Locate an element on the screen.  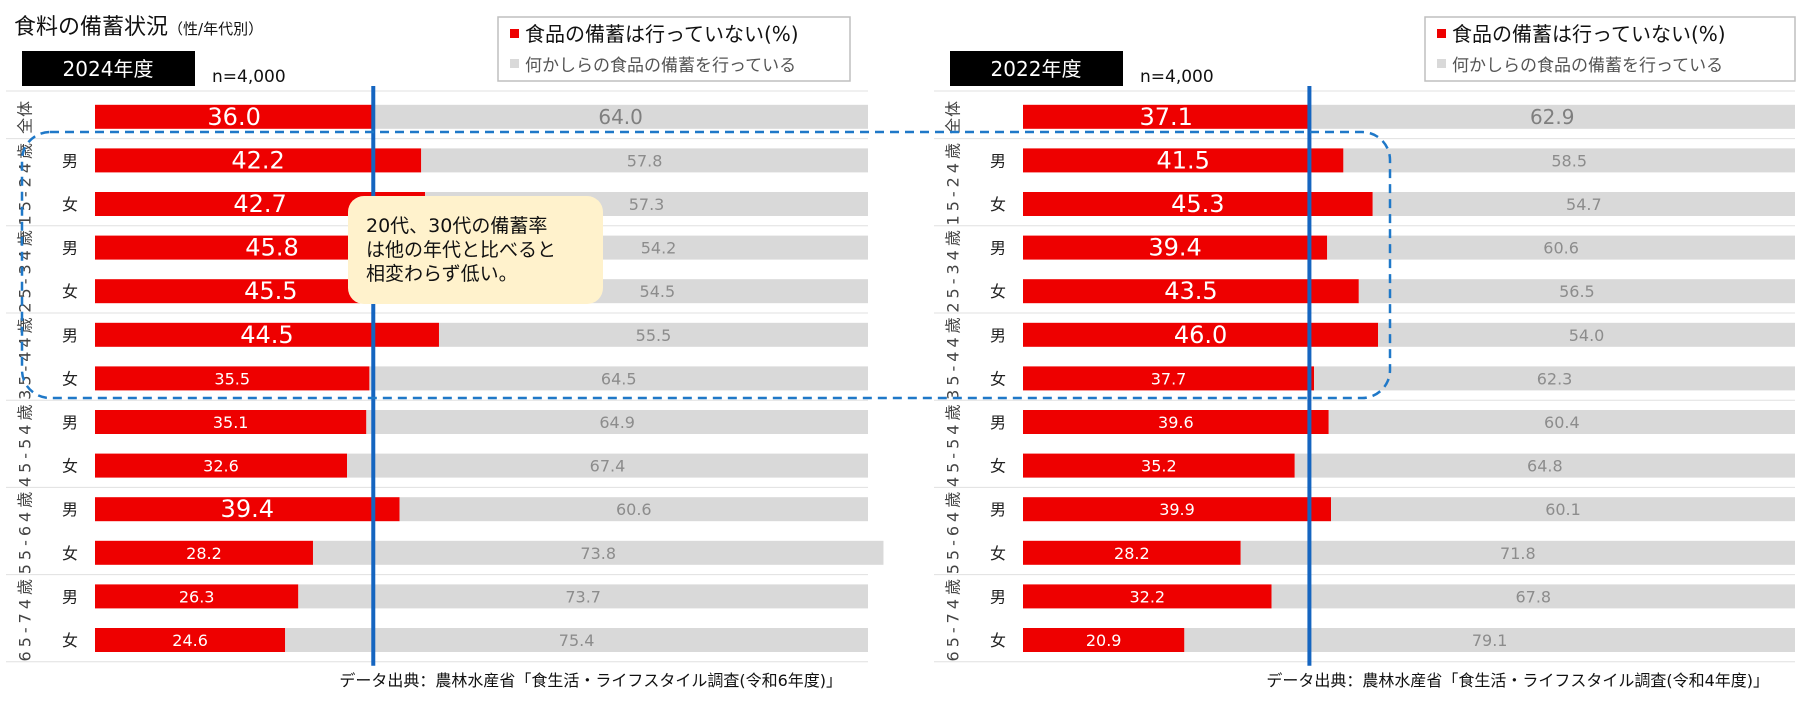
data-label-no-stockpile: 46.0 is located at coordinates (1200, 335).